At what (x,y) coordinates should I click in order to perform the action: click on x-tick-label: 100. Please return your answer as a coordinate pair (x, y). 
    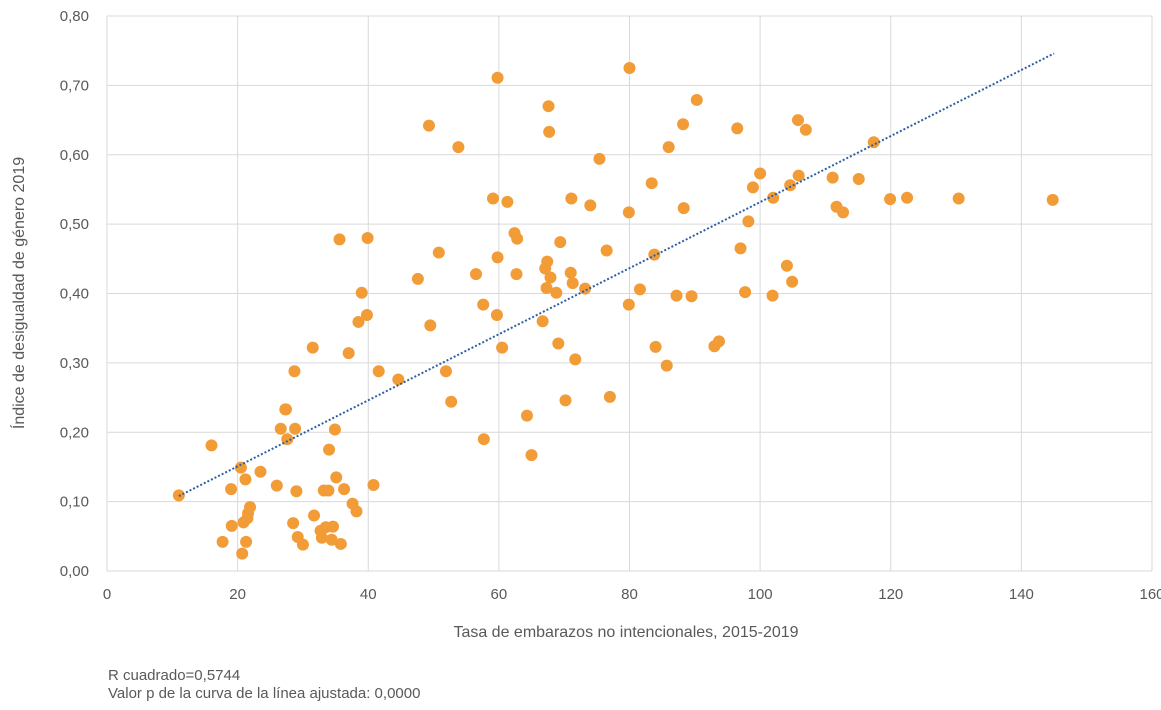
    Looking at the image, I should click on (760, 594).